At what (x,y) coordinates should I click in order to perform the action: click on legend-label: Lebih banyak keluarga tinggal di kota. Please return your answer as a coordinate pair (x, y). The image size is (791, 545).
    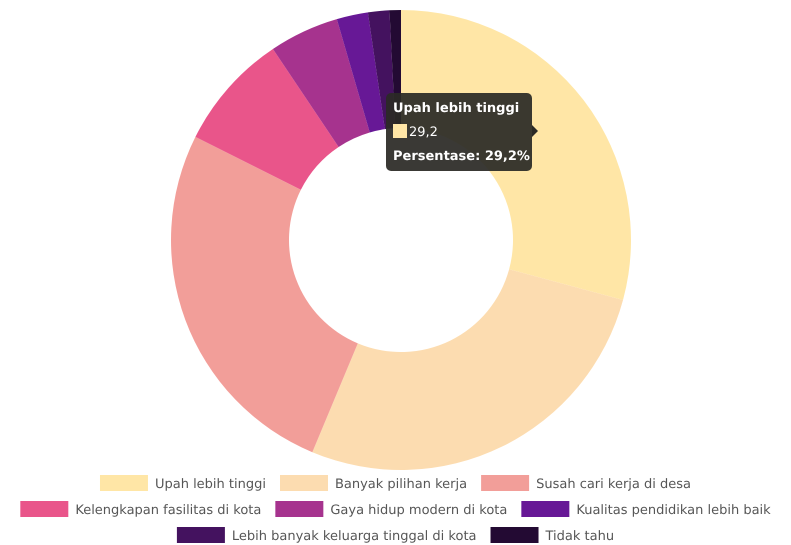
    Looking at the image, I should click on (354, 536).